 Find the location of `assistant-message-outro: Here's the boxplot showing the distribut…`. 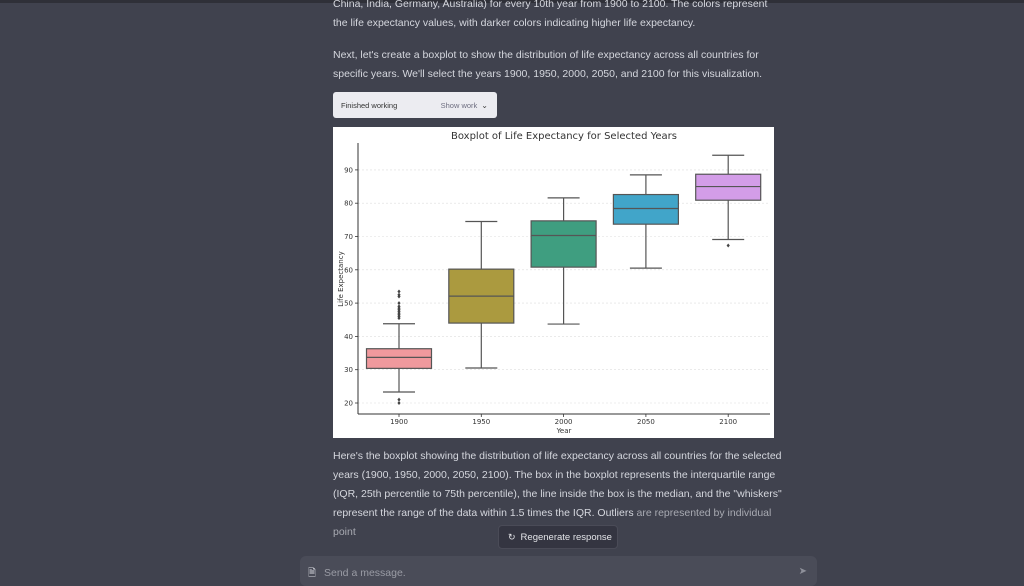

assistant-message-outro: Here's the boxplot showing the distribut… is located at coordinates (558, 494).